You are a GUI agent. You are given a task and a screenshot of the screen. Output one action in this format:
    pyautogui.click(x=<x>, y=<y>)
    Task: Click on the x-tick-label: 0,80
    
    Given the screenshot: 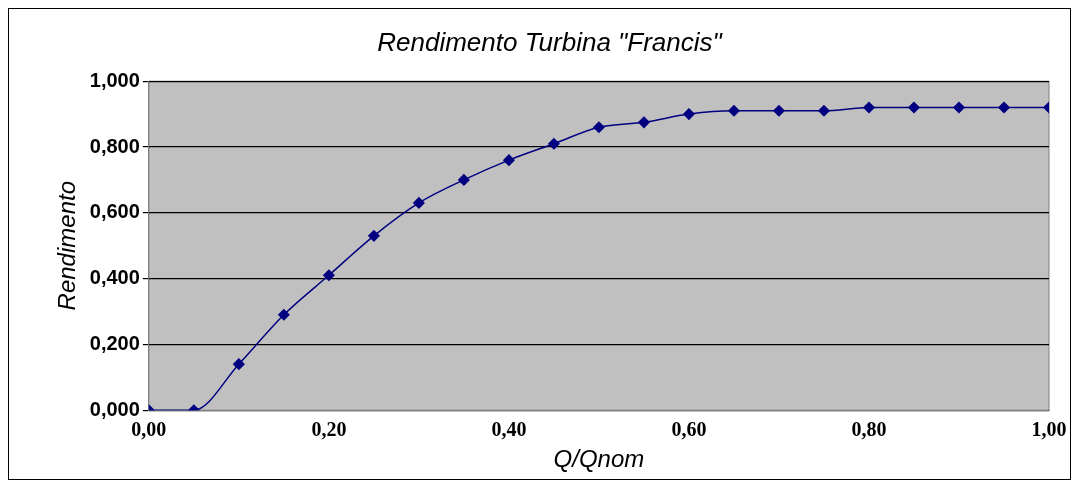 What is the action you would take?
    pyautogui.click(x=869, y=429)
    